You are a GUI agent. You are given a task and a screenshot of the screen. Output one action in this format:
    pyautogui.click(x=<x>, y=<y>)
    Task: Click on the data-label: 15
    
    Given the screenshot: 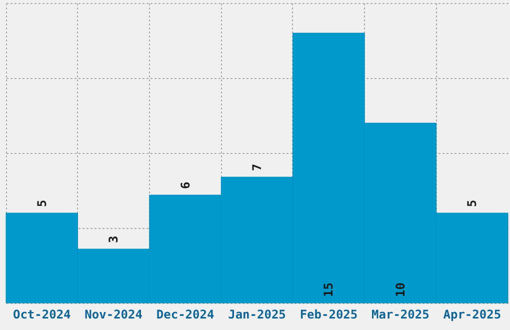 What is the action you would take?
    pyautogui.click(x=329, y=289)
    